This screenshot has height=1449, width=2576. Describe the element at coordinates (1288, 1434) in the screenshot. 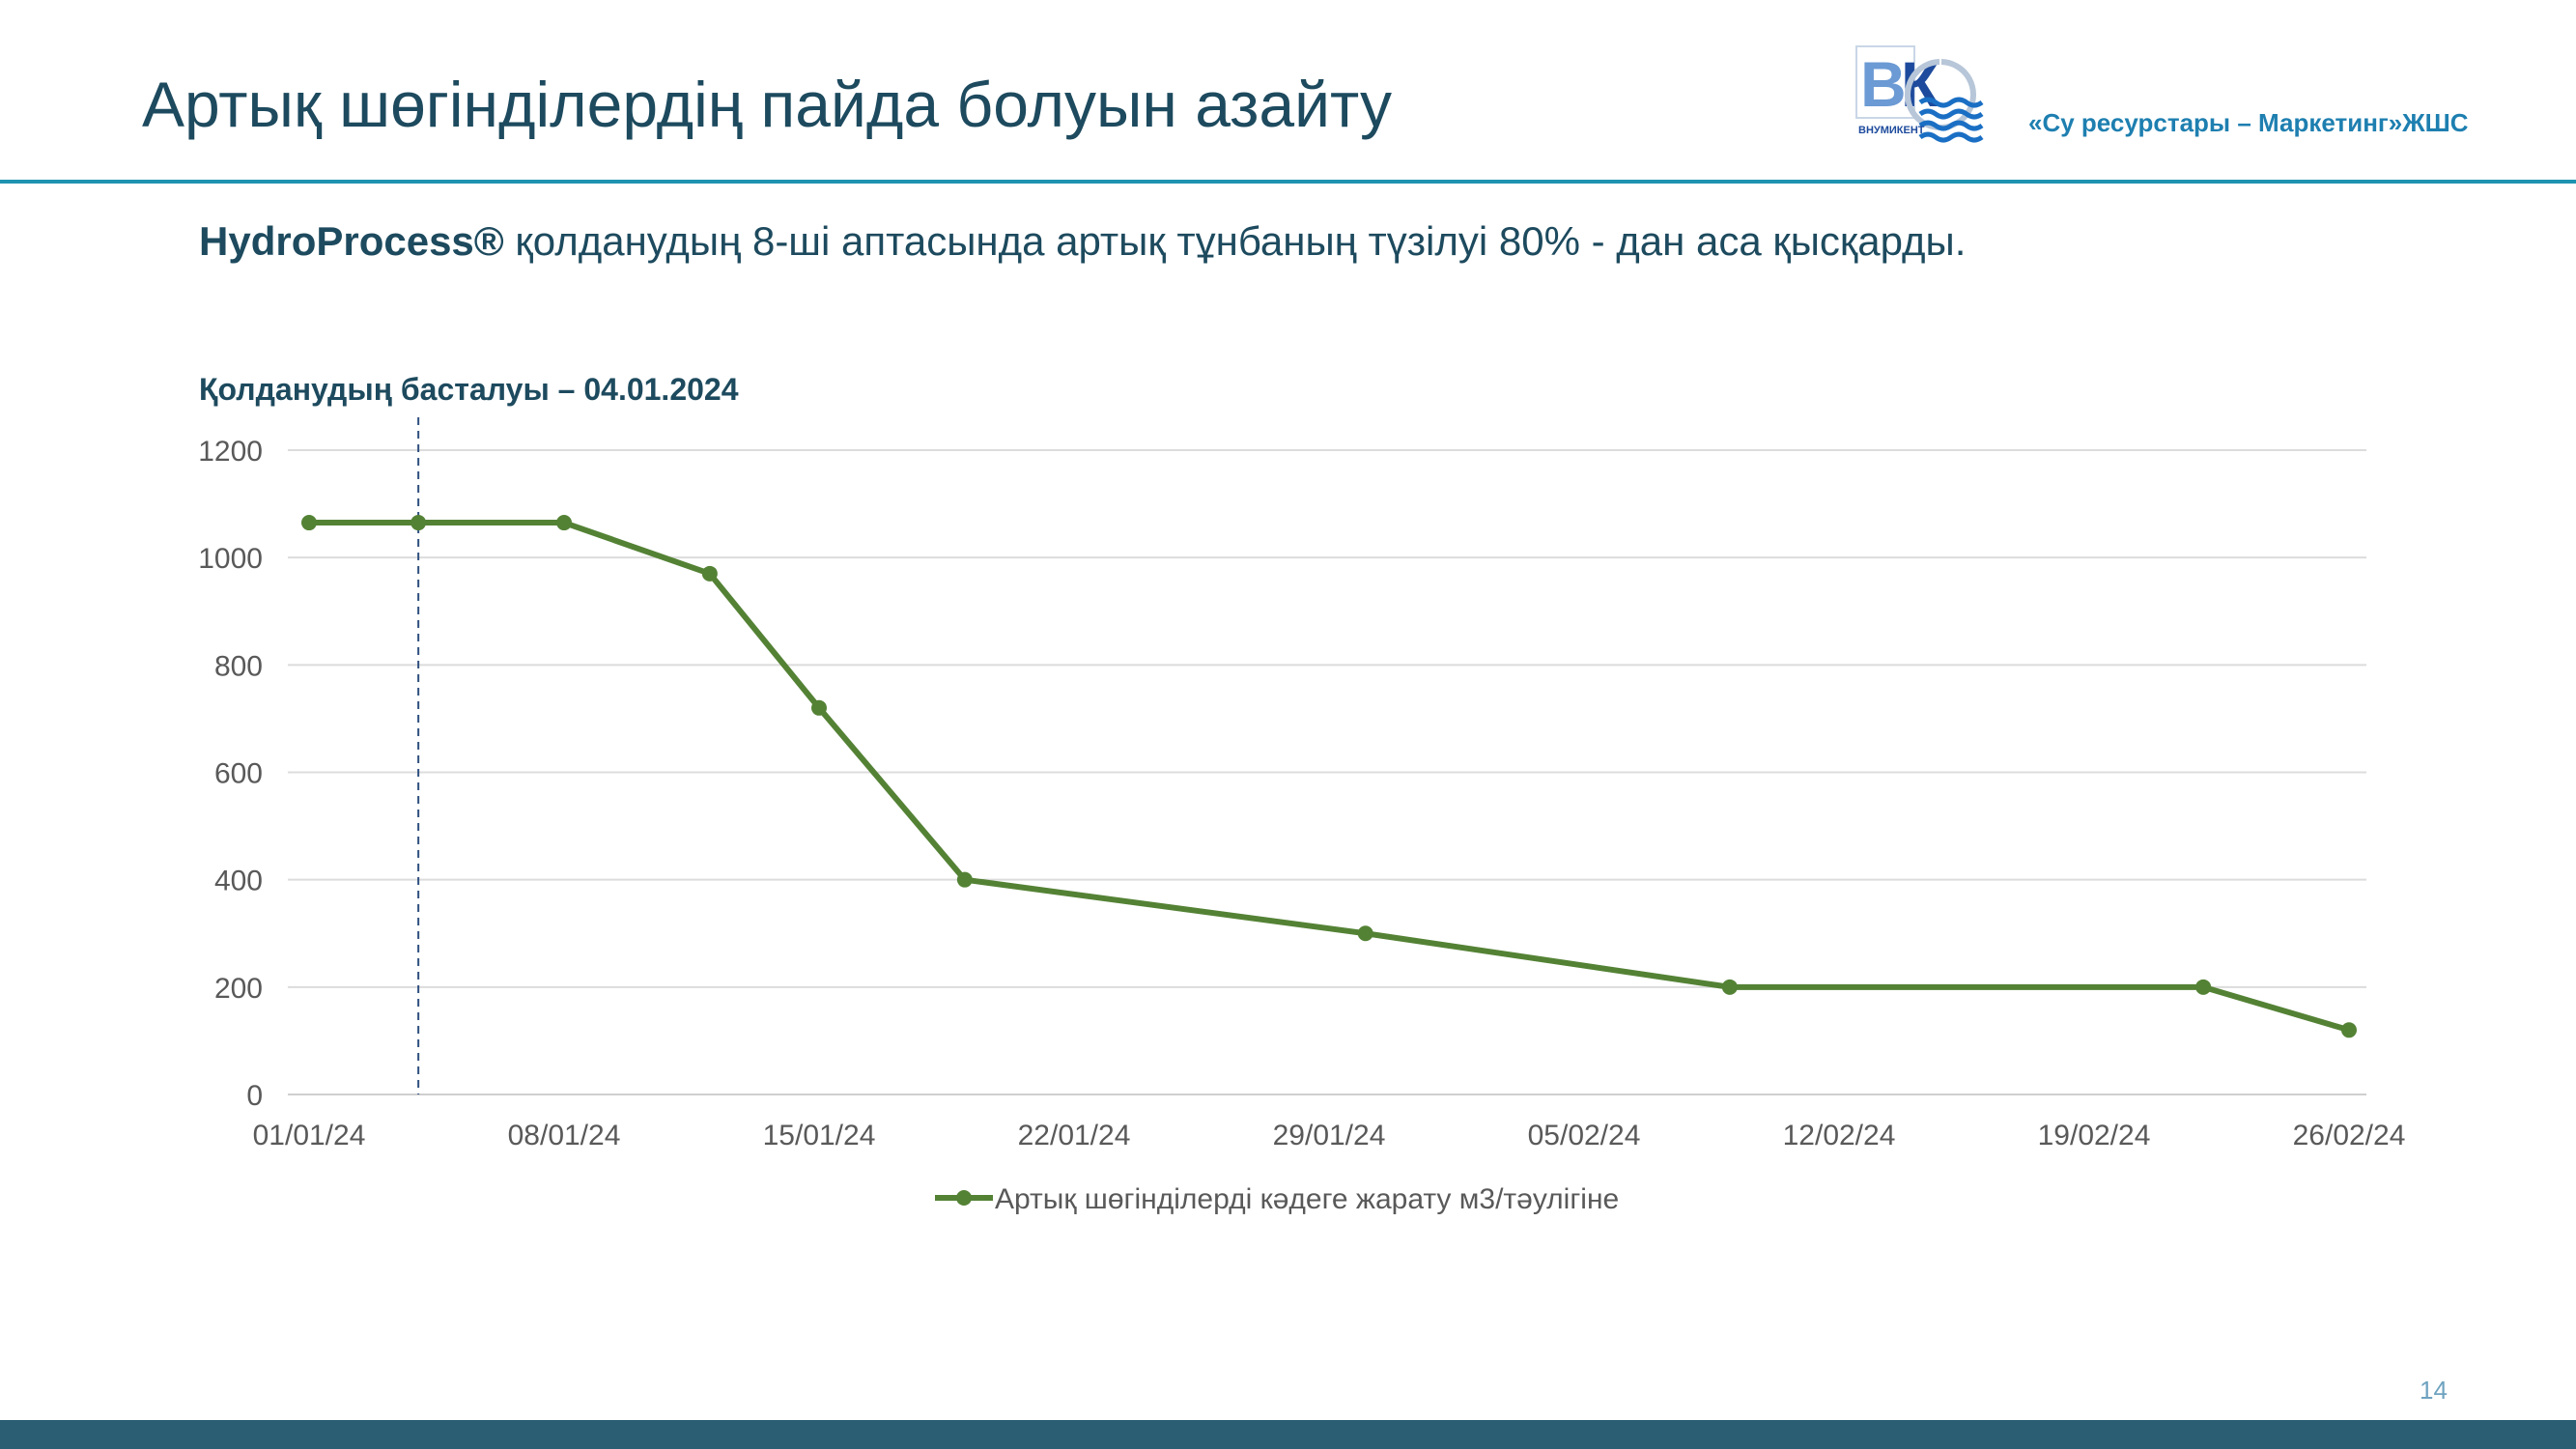

I see `footer-bar` at that location.